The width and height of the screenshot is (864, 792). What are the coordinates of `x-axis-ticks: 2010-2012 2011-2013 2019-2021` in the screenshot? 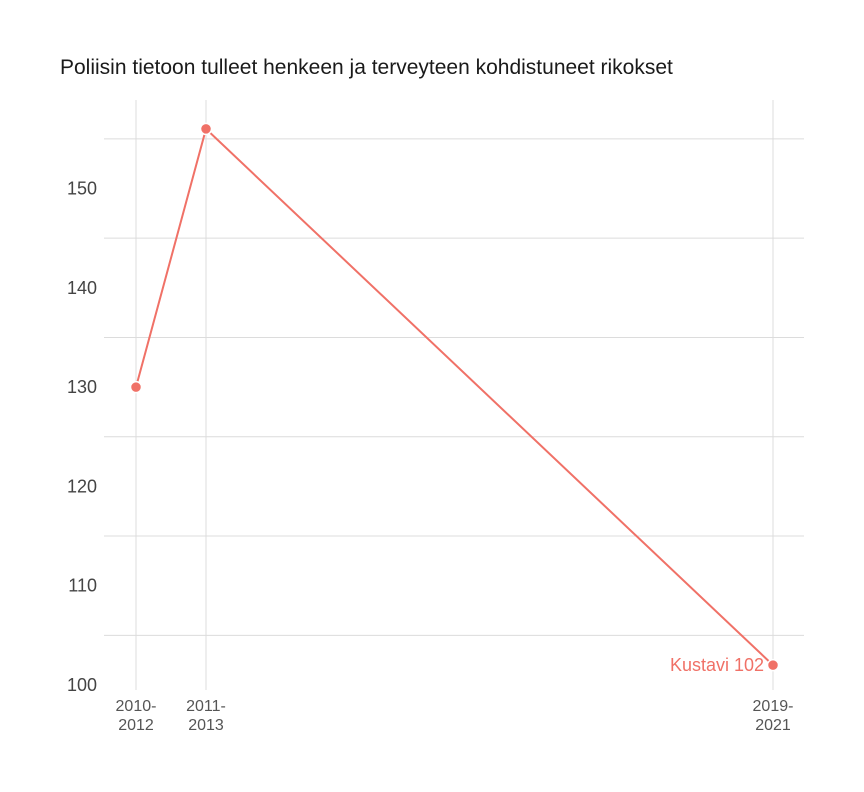 It's located at (455, 716).